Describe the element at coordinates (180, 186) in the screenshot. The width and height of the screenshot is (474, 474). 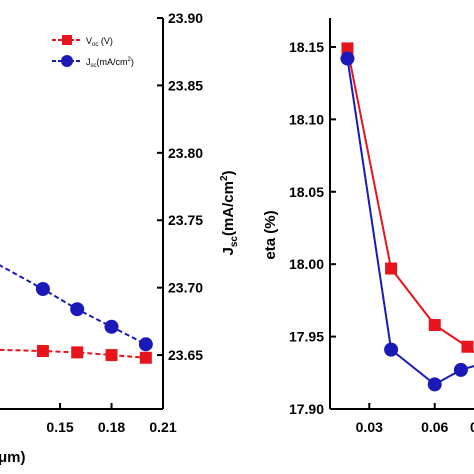
I see `left-right-y-ticks: 23.65 23.70 23.75 23.80 23.85 23.90` at that location.